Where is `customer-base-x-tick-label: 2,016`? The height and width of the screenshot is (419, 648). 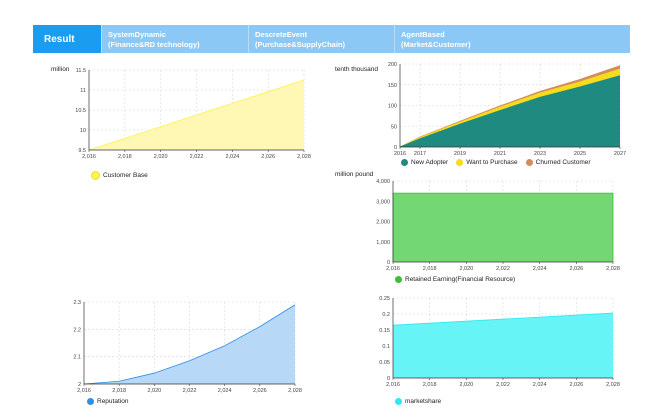 customer-base-x-tick-label: 2,016 is located at coordinates (89, 157).